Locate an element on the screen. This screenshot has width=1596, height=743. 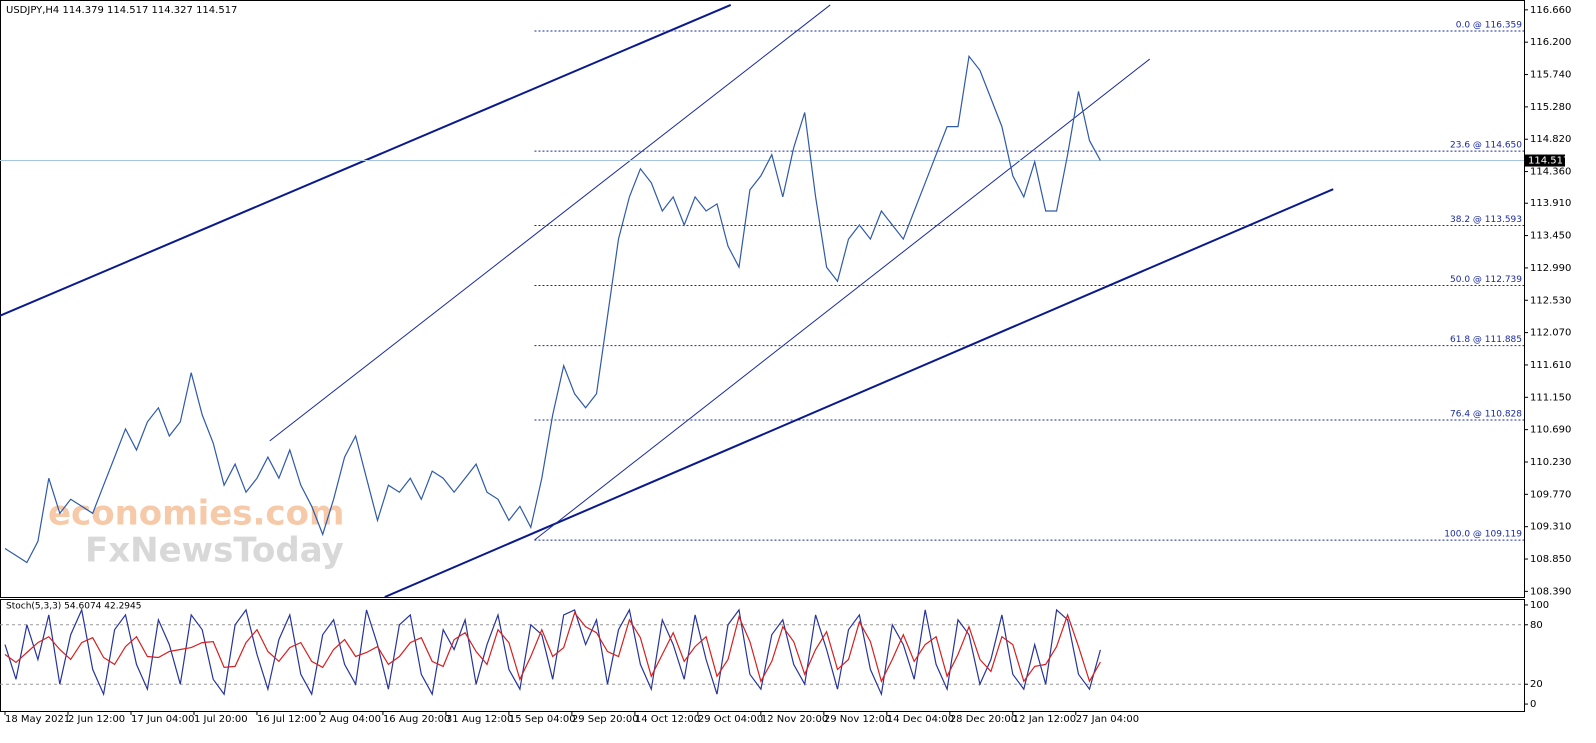
x-tick-label: 12 Jan 12:00 is located at coordinates (1044, 719).